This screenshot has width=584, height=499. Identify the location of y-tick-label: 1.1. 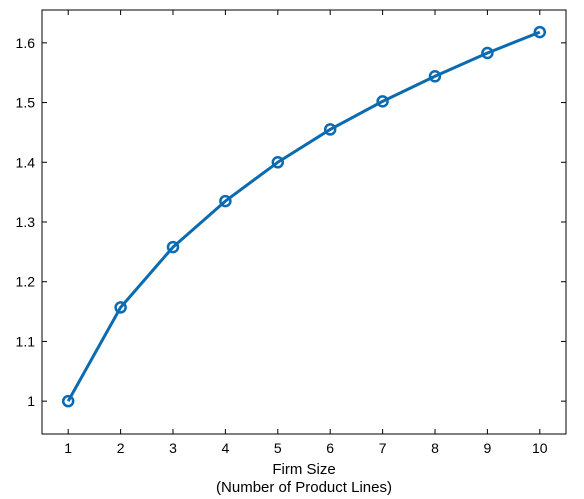
(26, 341).